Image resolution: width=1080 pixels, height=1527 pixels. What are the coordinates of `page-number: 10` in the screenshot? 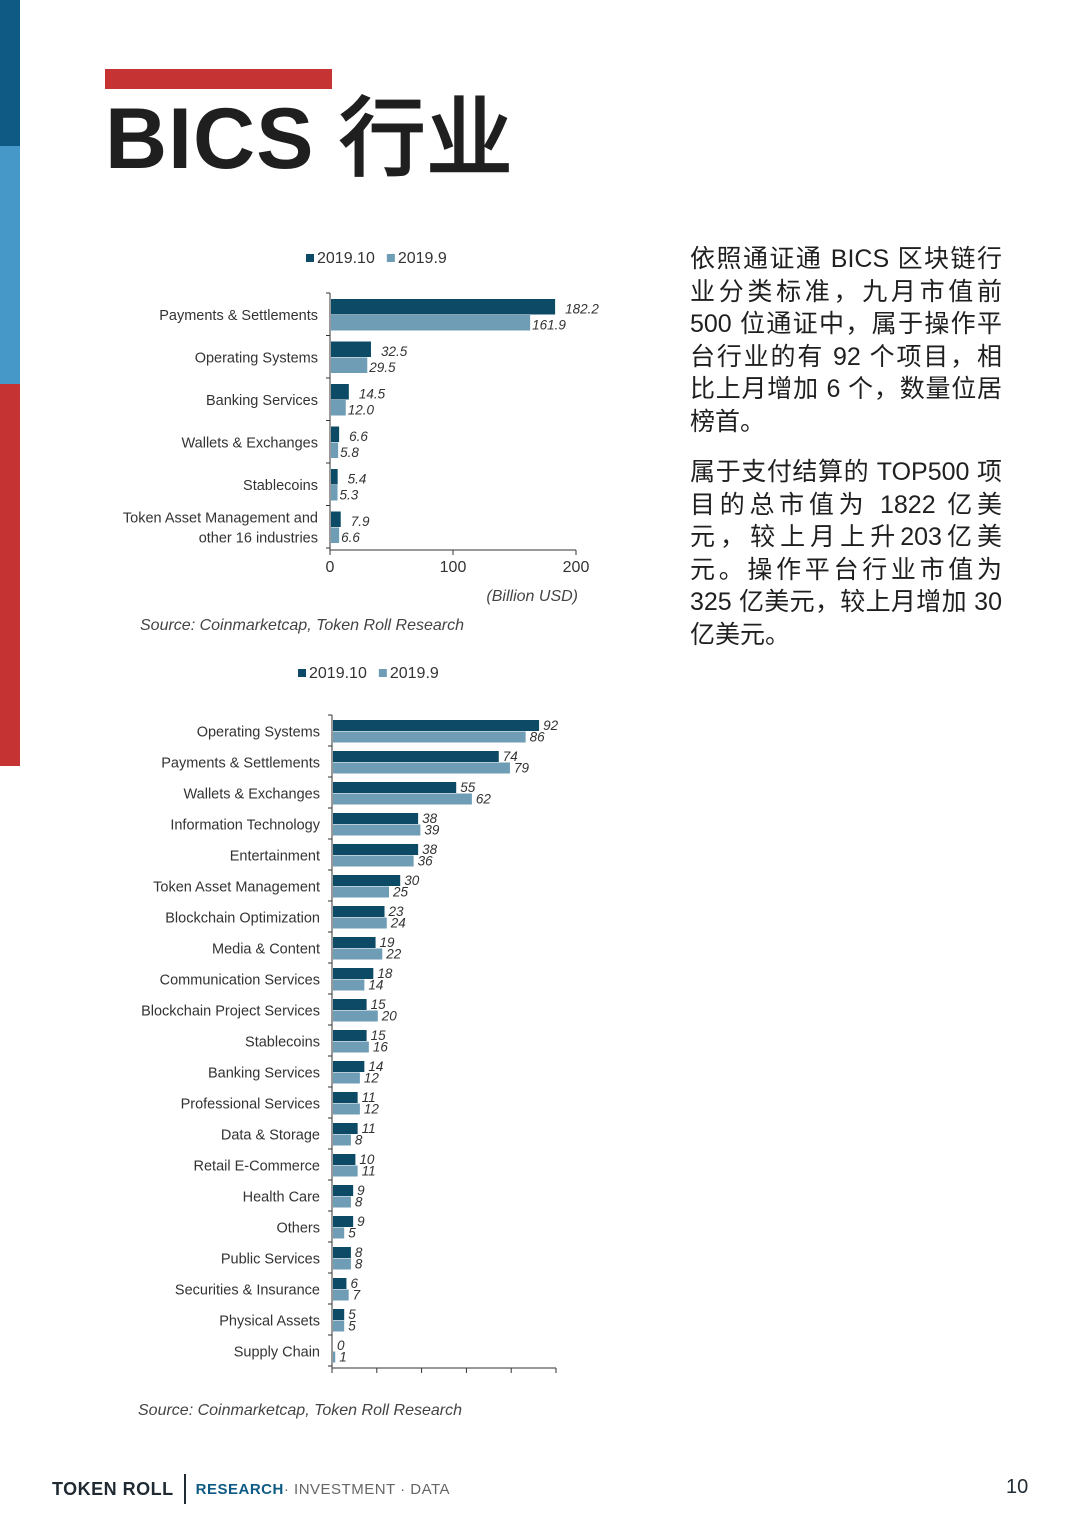 It's located at (1017, 1487).